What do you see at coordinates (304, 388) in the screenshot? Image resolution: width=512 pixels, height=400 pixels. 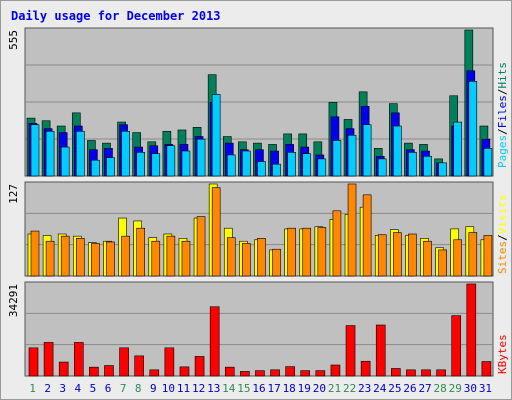 I see `x-axis-day-label: 19` at bounding box center [304, 388].